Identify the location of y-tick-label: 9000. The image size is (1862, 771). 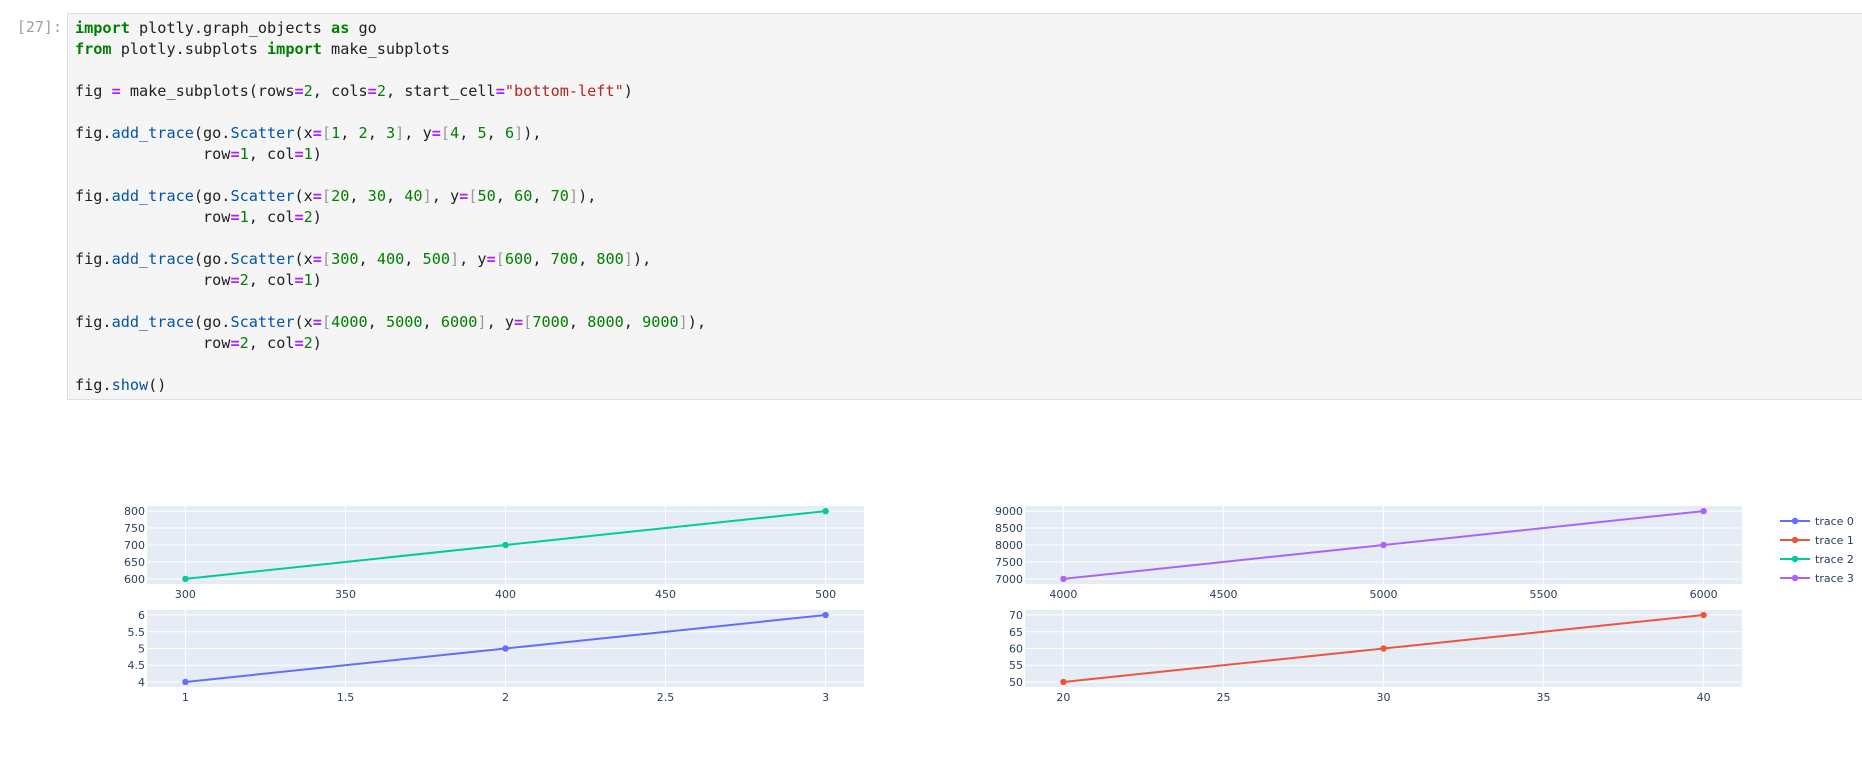
(1009, 511).